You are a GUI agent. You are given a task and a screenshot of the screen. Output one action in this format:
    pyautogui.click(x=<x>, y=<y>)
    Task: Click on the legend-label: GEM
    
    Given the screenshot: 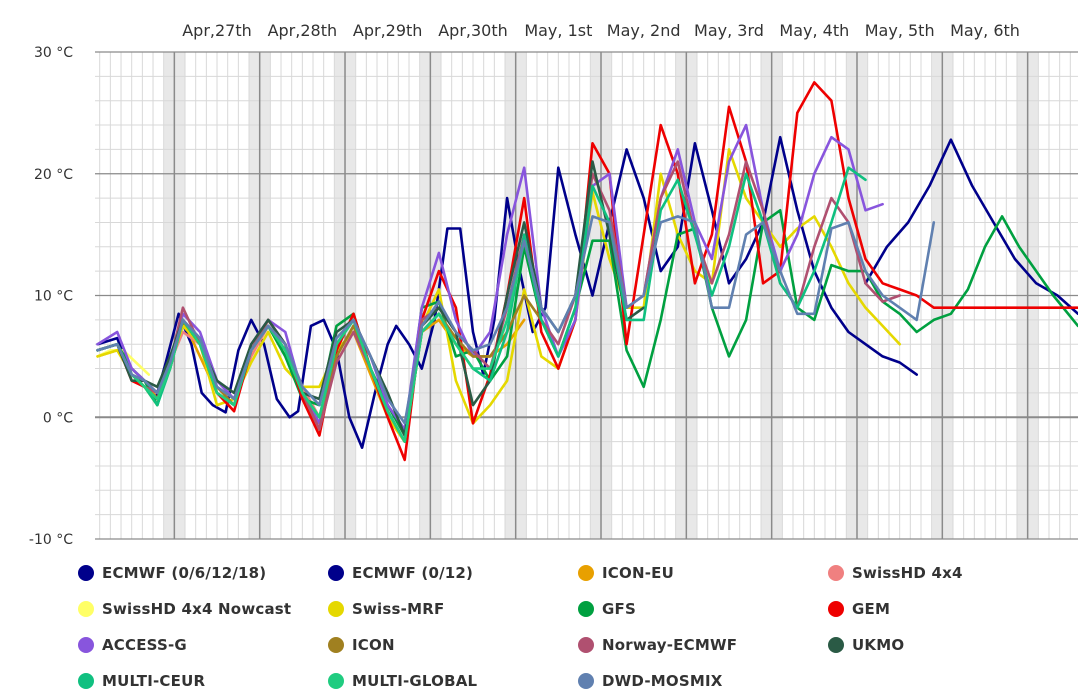 What is the action you would take?
    pyautogui.click(x=871, y=609)
    